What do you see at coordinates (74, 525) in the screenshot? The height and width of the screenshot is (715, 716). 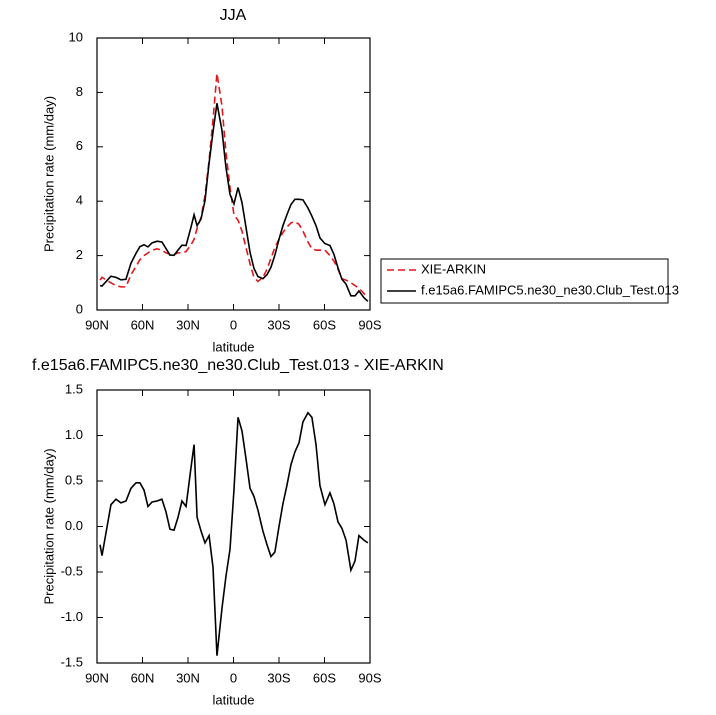 I see `y-tick-label: 0.0` at bounding box center [74, 525].